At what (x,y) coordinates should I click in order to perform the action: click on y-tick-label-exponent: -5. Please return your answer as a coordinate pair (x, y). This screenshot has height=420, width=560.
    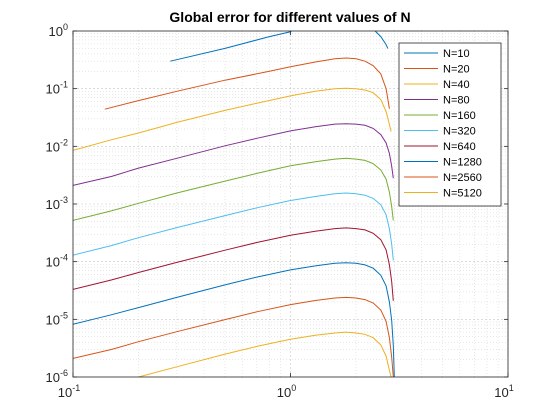
    Looking at the image, I should click on (64, 315).